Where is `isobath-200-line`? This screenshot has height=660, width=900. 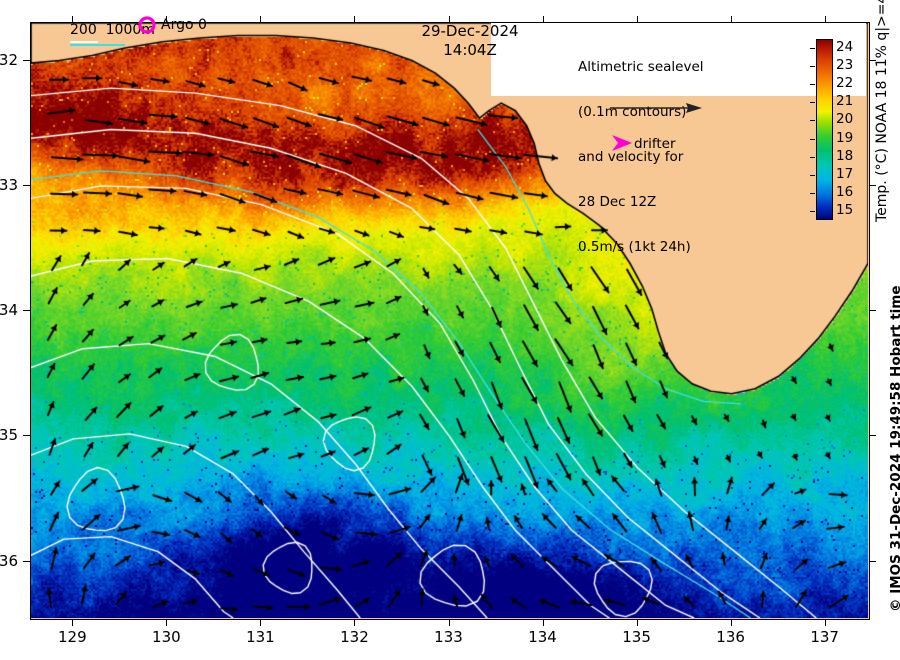
isobath-200-line is located at coordinates (84, 42).